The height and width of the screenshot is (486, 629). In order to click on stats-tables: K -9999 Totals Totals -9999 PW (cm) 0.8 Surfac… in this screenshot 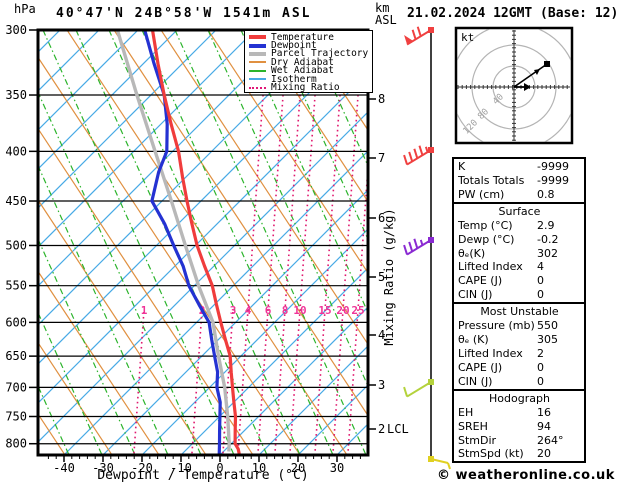, I will do `click(519, 310)`.